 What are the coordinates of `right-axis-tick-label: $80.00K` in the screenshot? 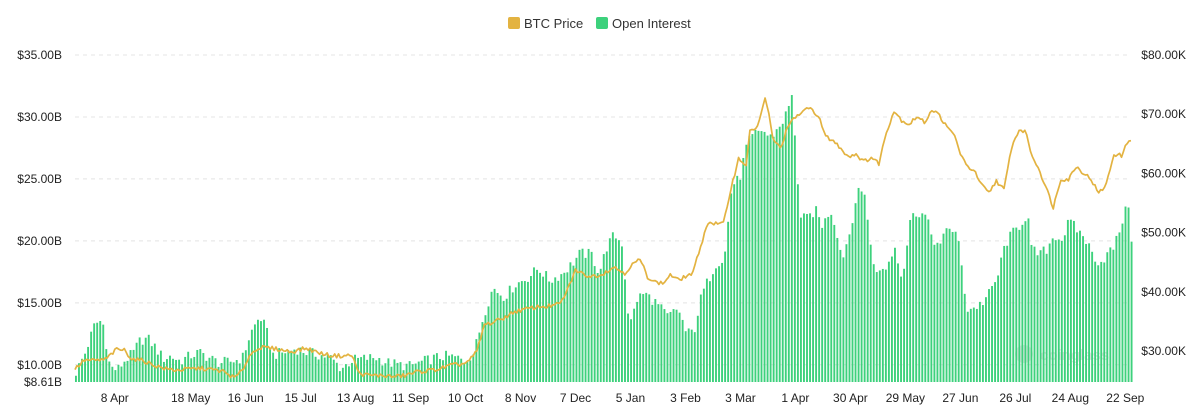 It's located at (1163, 55).